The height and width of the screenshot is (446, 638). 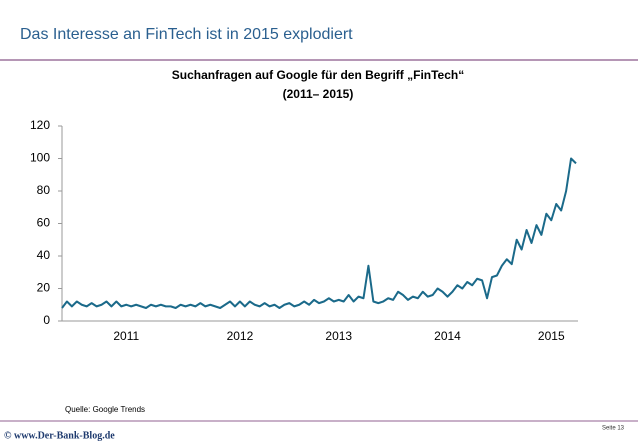 What do you see at coordinates (40, 158) in the screenshot?
I see `y-tick-label: 100` at bounding box center [40, 158].